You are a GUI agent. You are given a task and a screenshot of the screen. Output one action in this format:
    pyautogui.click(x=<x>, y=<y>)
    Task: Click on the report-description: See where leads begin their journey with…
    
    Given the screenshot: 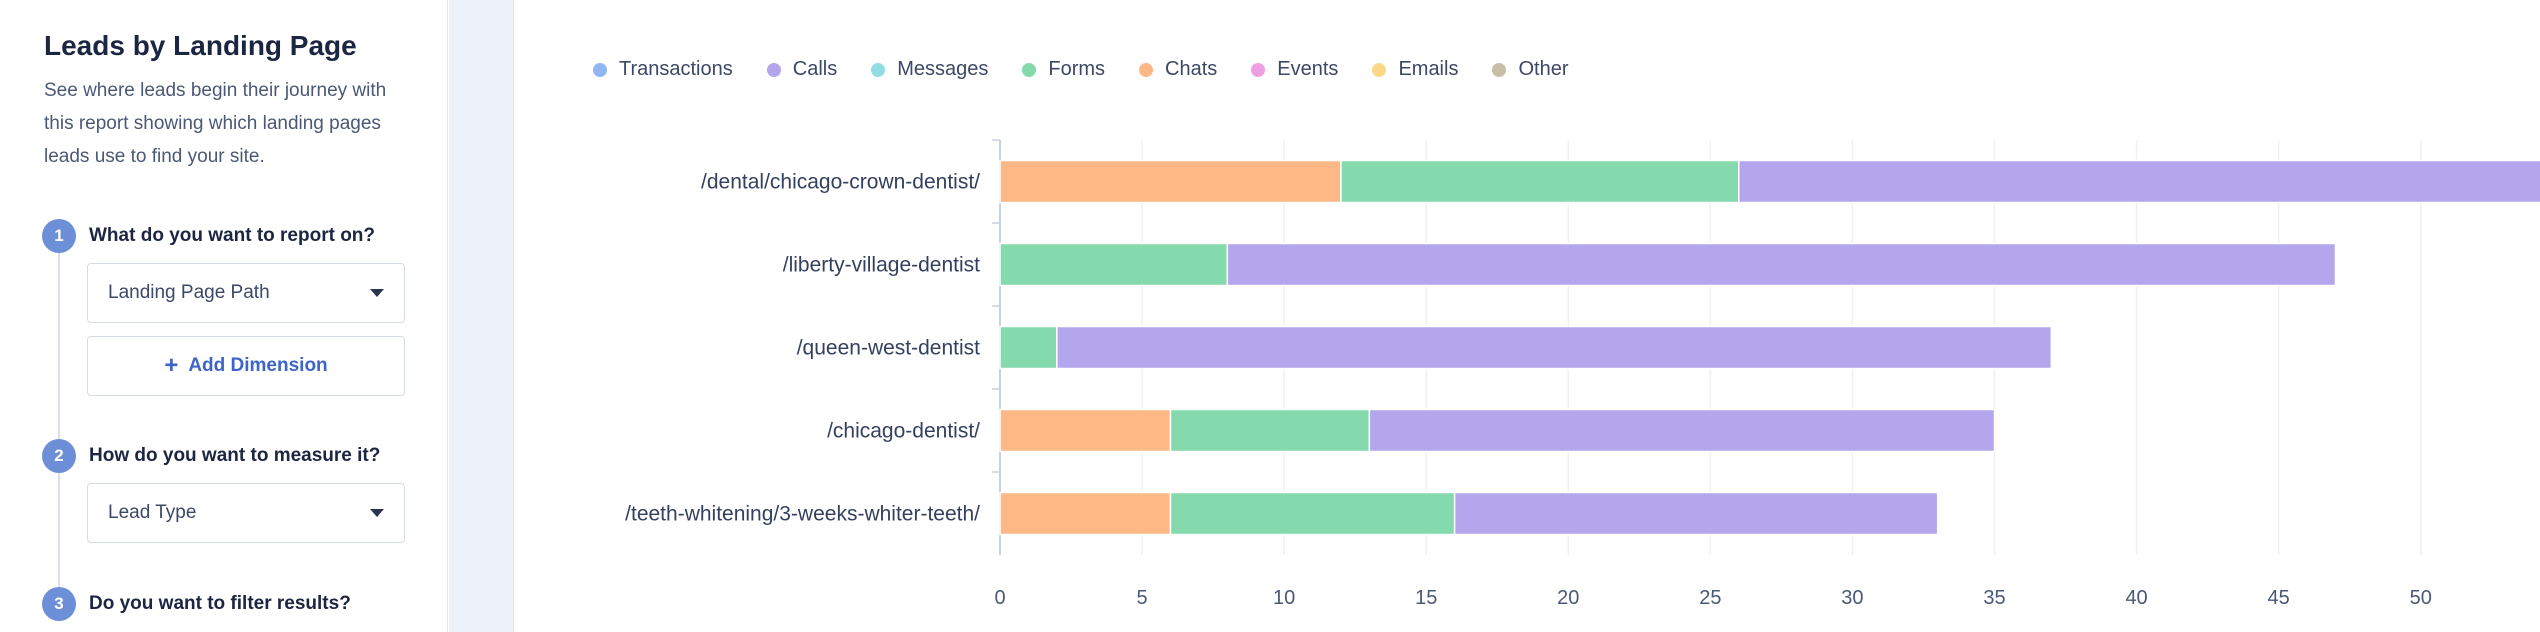 What is the action you would take?
    pyautogui.click(x=215, y=123)
    